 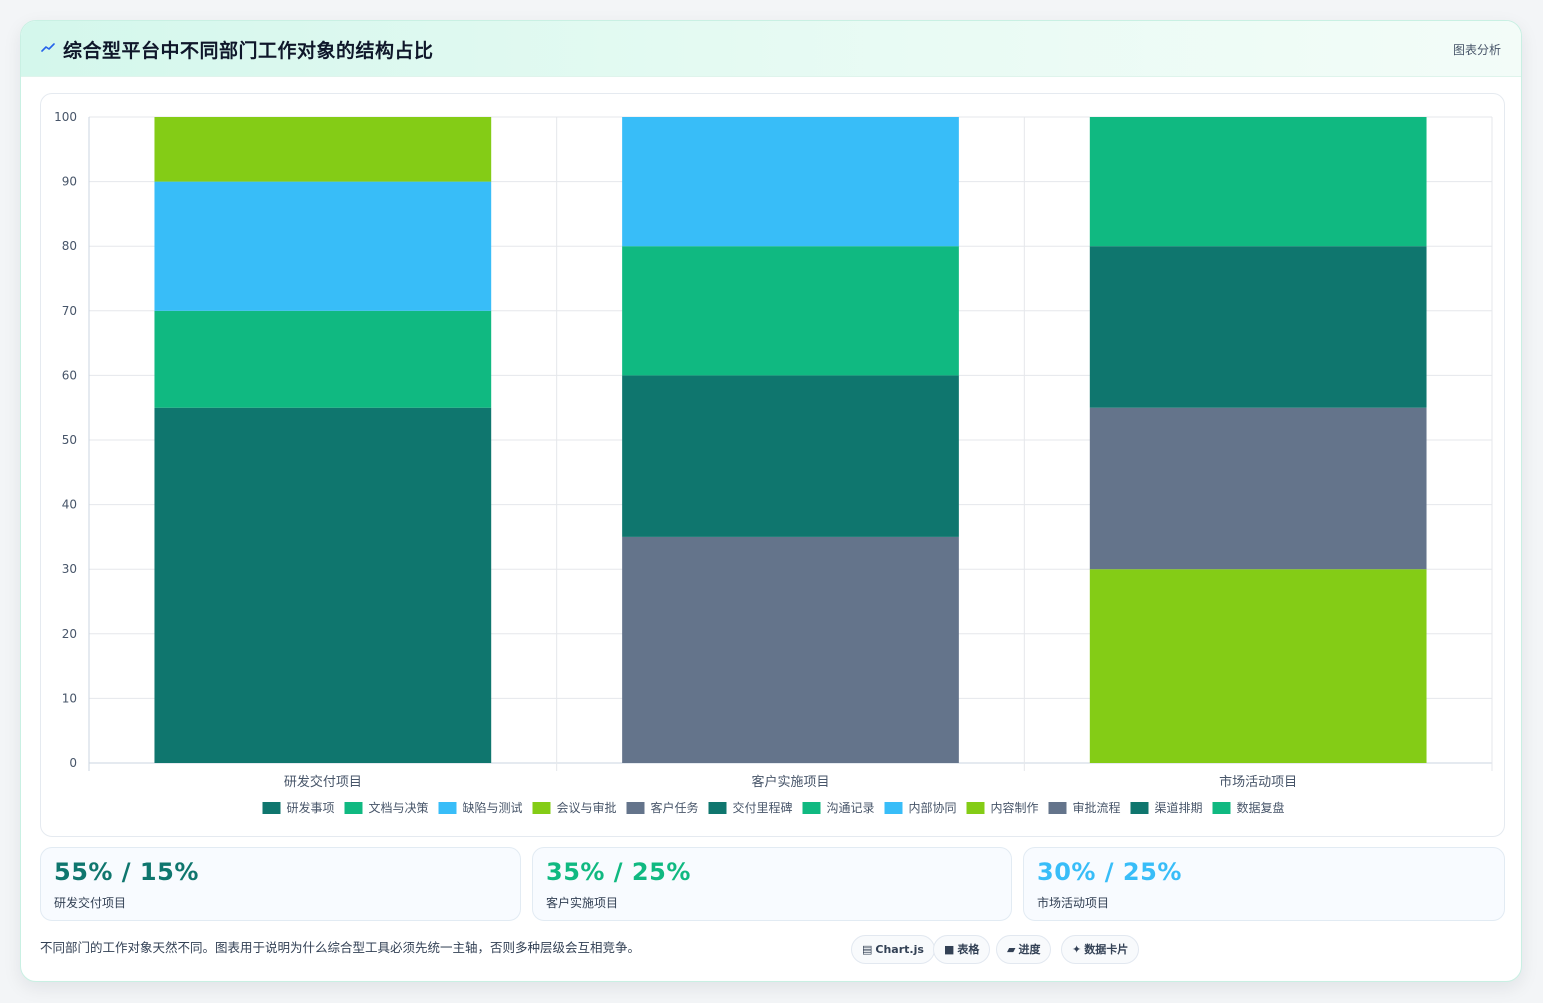 What do you see at coordinates (69, 698) in the screenshot?
I see `y-tick-label: 10` at bounding box center [69, 698].